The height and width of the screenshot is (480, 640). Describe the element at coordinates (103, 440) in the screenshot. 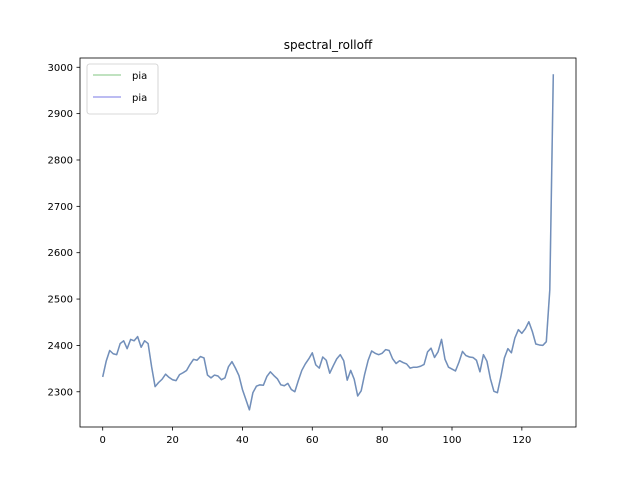

I see `x-tick-label: 0` at that location.